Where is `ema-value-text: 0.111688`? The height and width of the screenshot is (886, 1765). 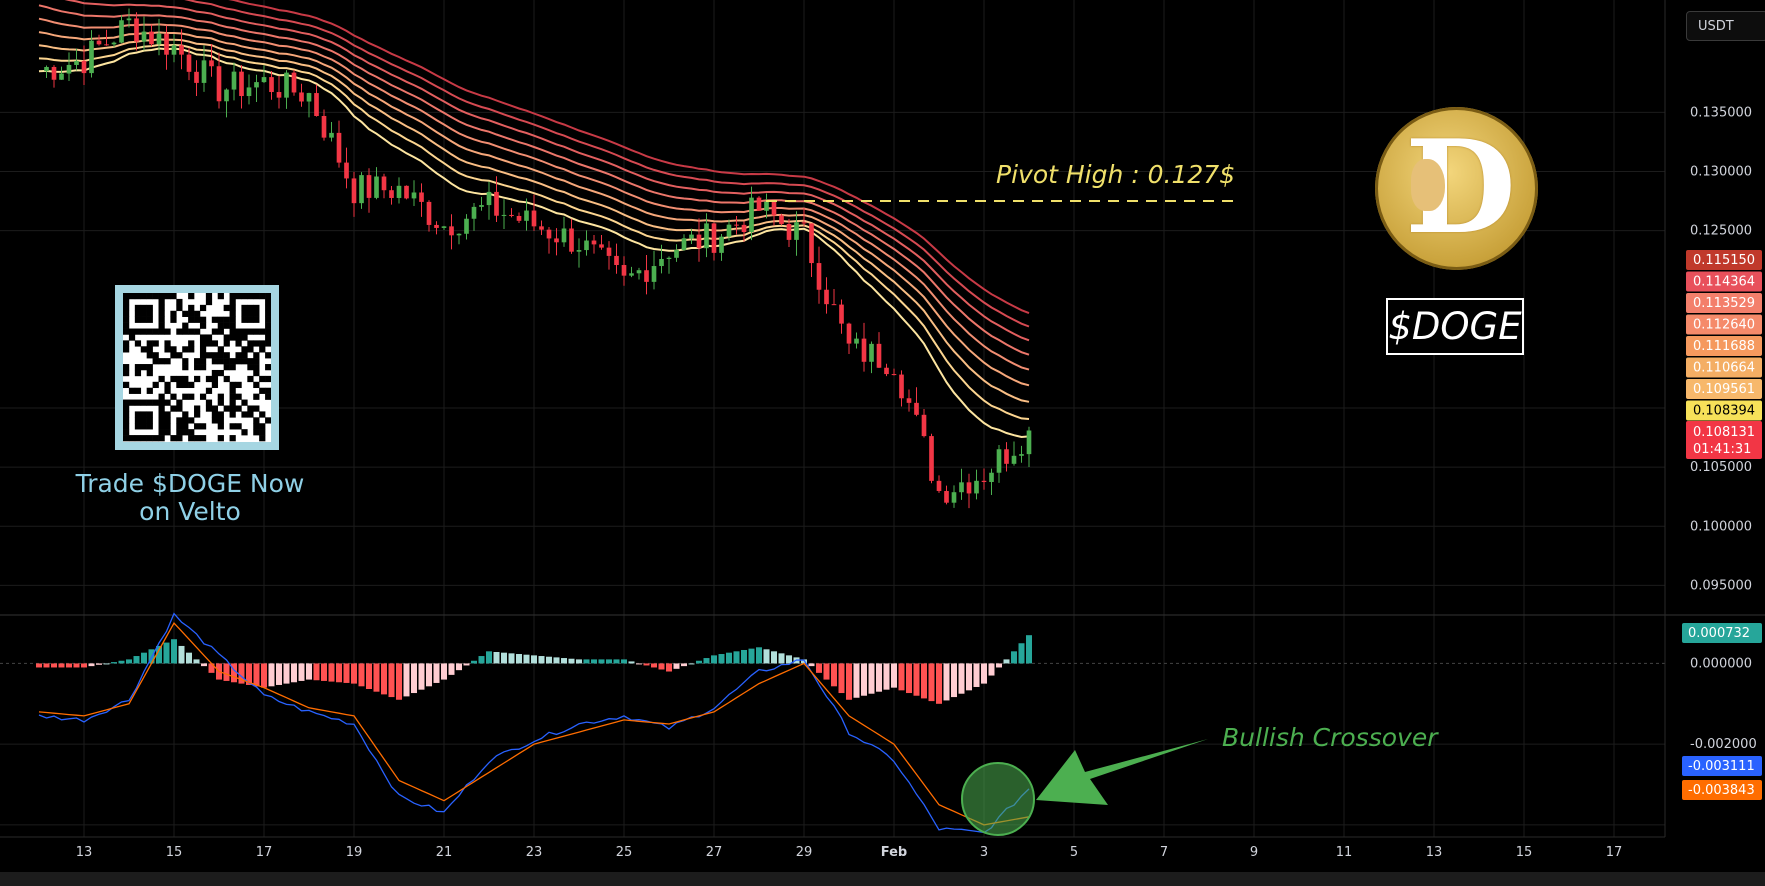 ema-value-text: 0.111688 is located at coordinates (1724, 346).